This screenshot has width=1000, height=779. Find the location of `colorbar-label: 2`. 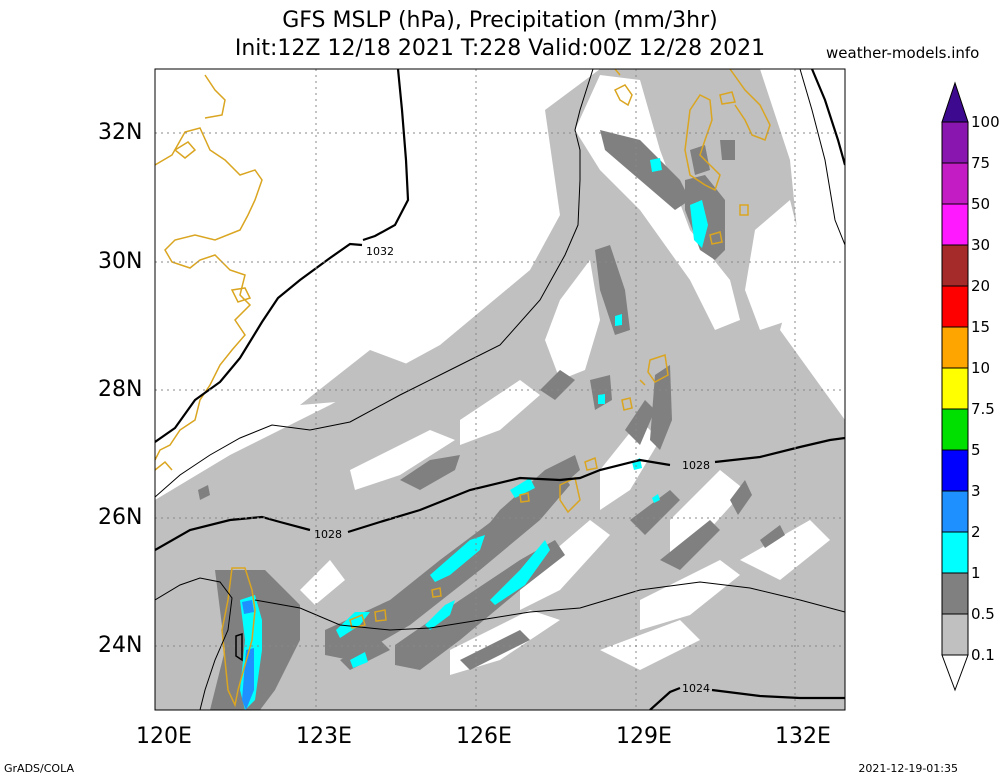

colorbar-label: 2 is located at coordinates (976, 532).